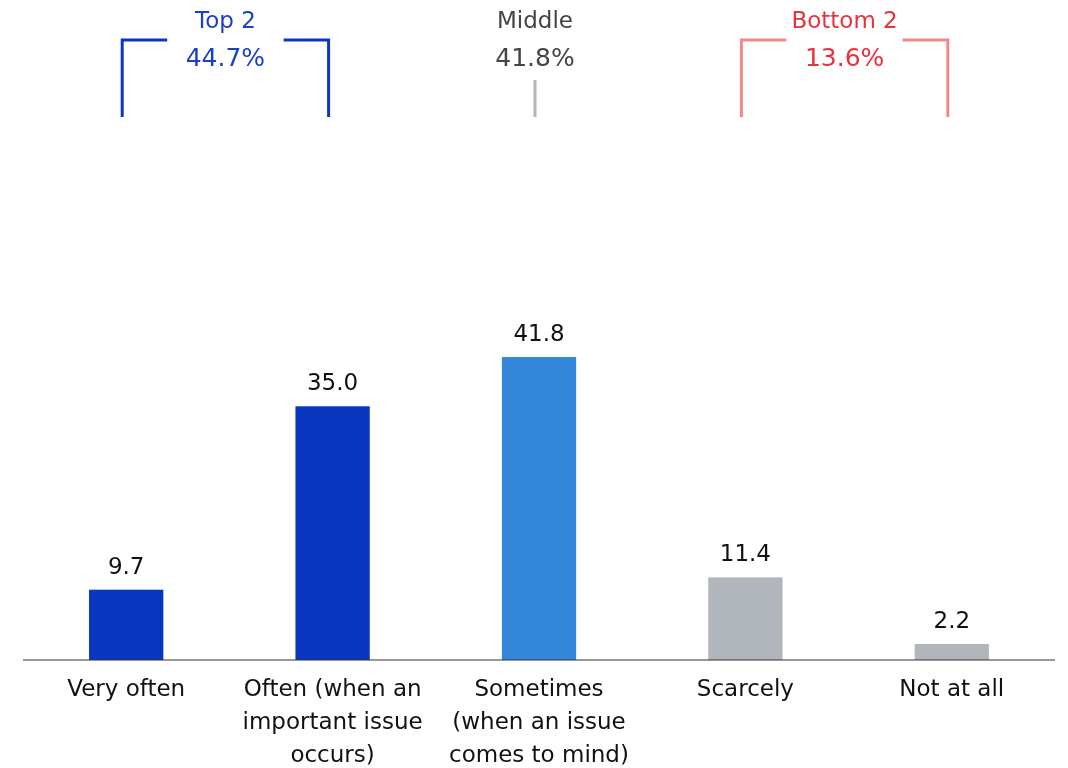 The width and height of the screenshot is (1068, 768). Describe the element at coordinates (952, 688) in the screenshot. I see `x-tick-label: Not at all` at that location.